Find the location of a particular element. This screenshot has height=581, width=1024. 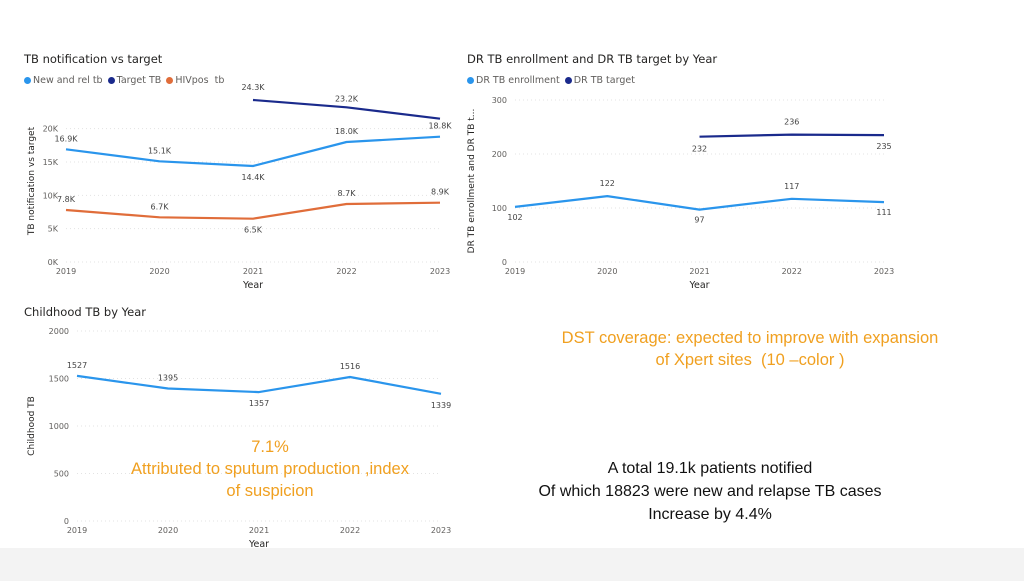

chart-title: TB notification vs target is located at coordinates (93, 59).